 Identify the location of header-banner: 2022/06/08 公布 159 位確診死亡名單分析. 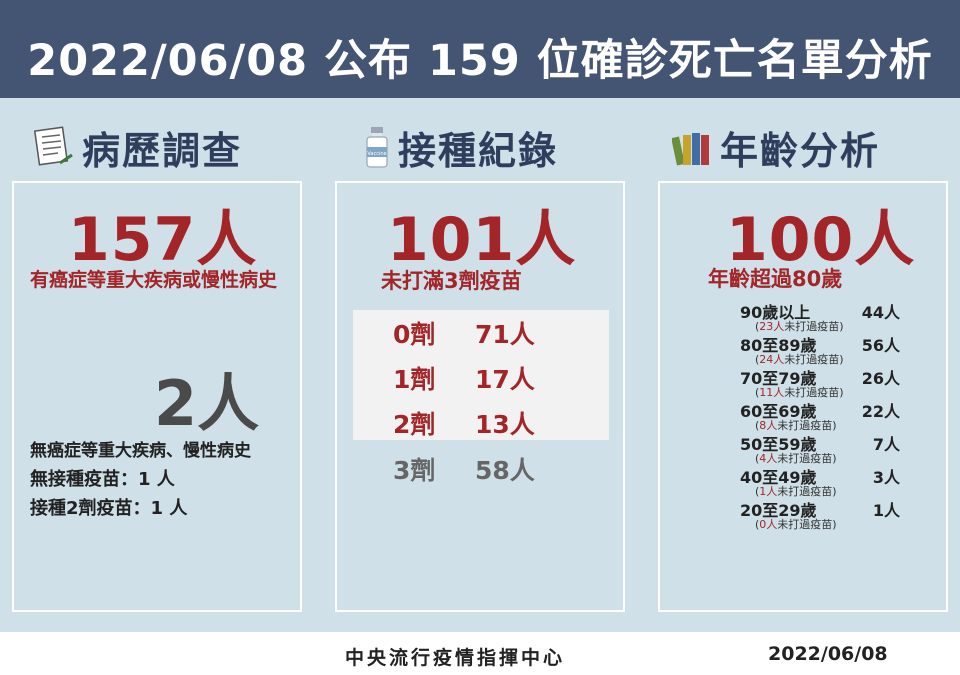
(480, 49).